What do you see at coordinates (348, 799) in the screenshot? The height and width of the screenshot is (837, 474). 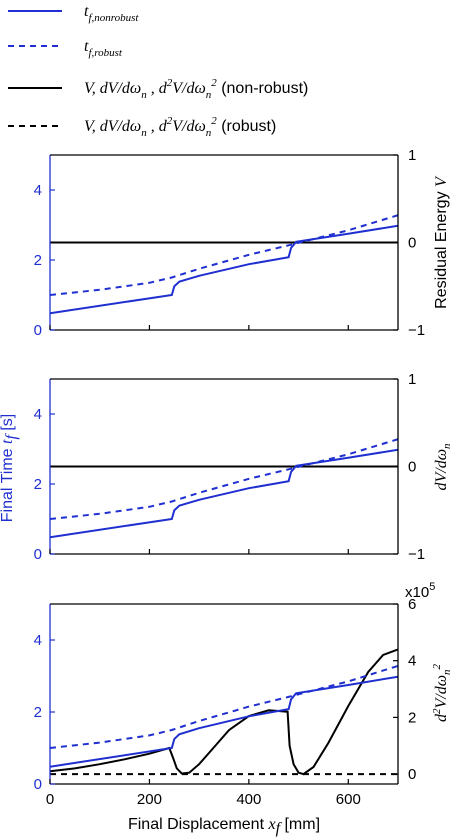 I see `x-tick-label: 600` at bounding box center [348, 799].